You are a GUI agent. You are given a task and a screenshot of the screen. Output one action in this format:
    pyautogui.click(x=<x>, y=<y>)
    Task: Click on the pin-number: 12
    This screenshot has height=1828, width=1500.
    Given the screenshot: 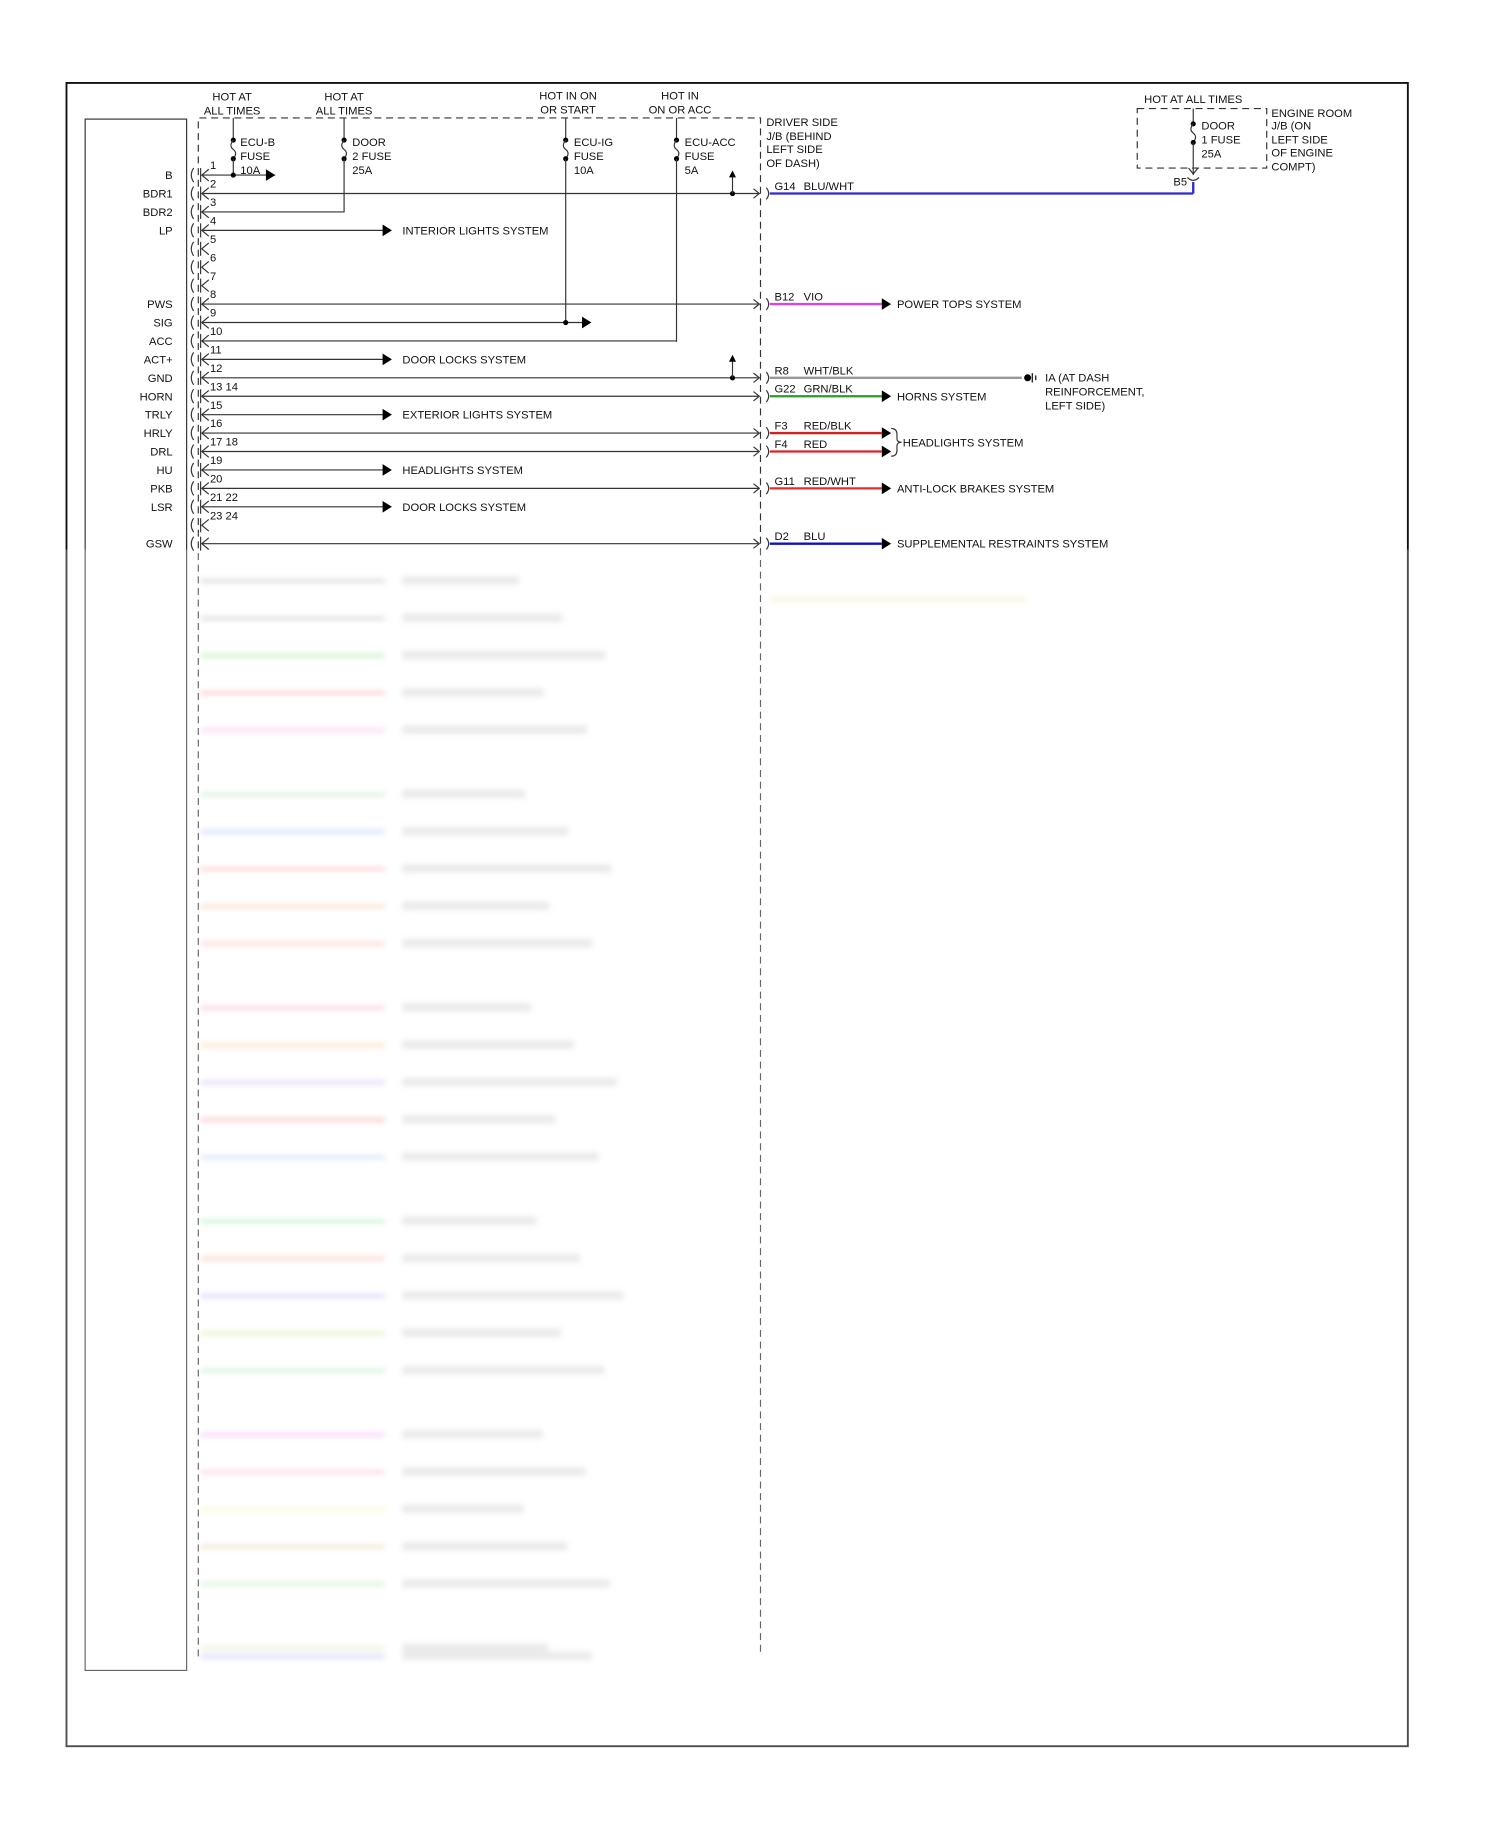 What is the action you would take?
    pyautogui.click(x=216, y=369)
    